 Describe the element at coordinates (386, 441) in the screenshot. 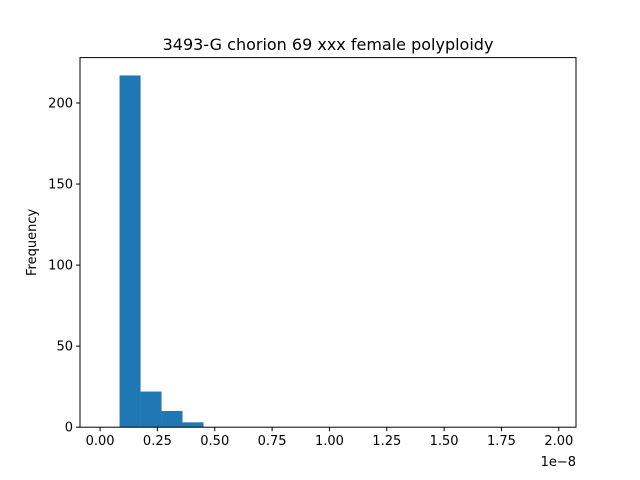

I see `x-tick-label: 1.25` at that location.